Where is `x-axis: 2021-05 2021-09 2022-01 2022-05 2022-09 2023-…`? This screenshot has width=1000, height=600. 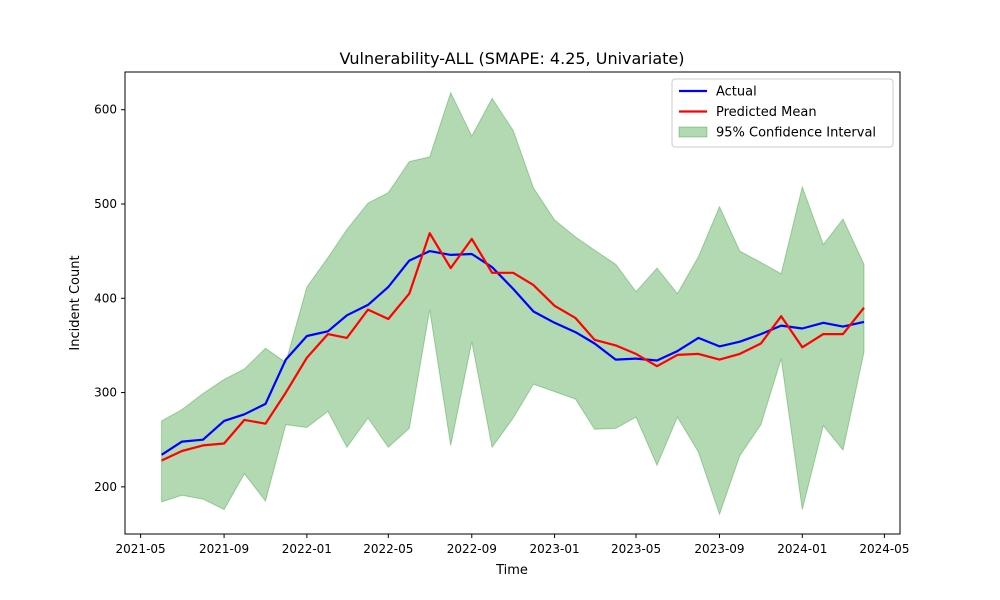 x-axis: 2021-05 2021-09 2022-01 2022-05 2022-09 2023-… is located at coordinates (512, 545).